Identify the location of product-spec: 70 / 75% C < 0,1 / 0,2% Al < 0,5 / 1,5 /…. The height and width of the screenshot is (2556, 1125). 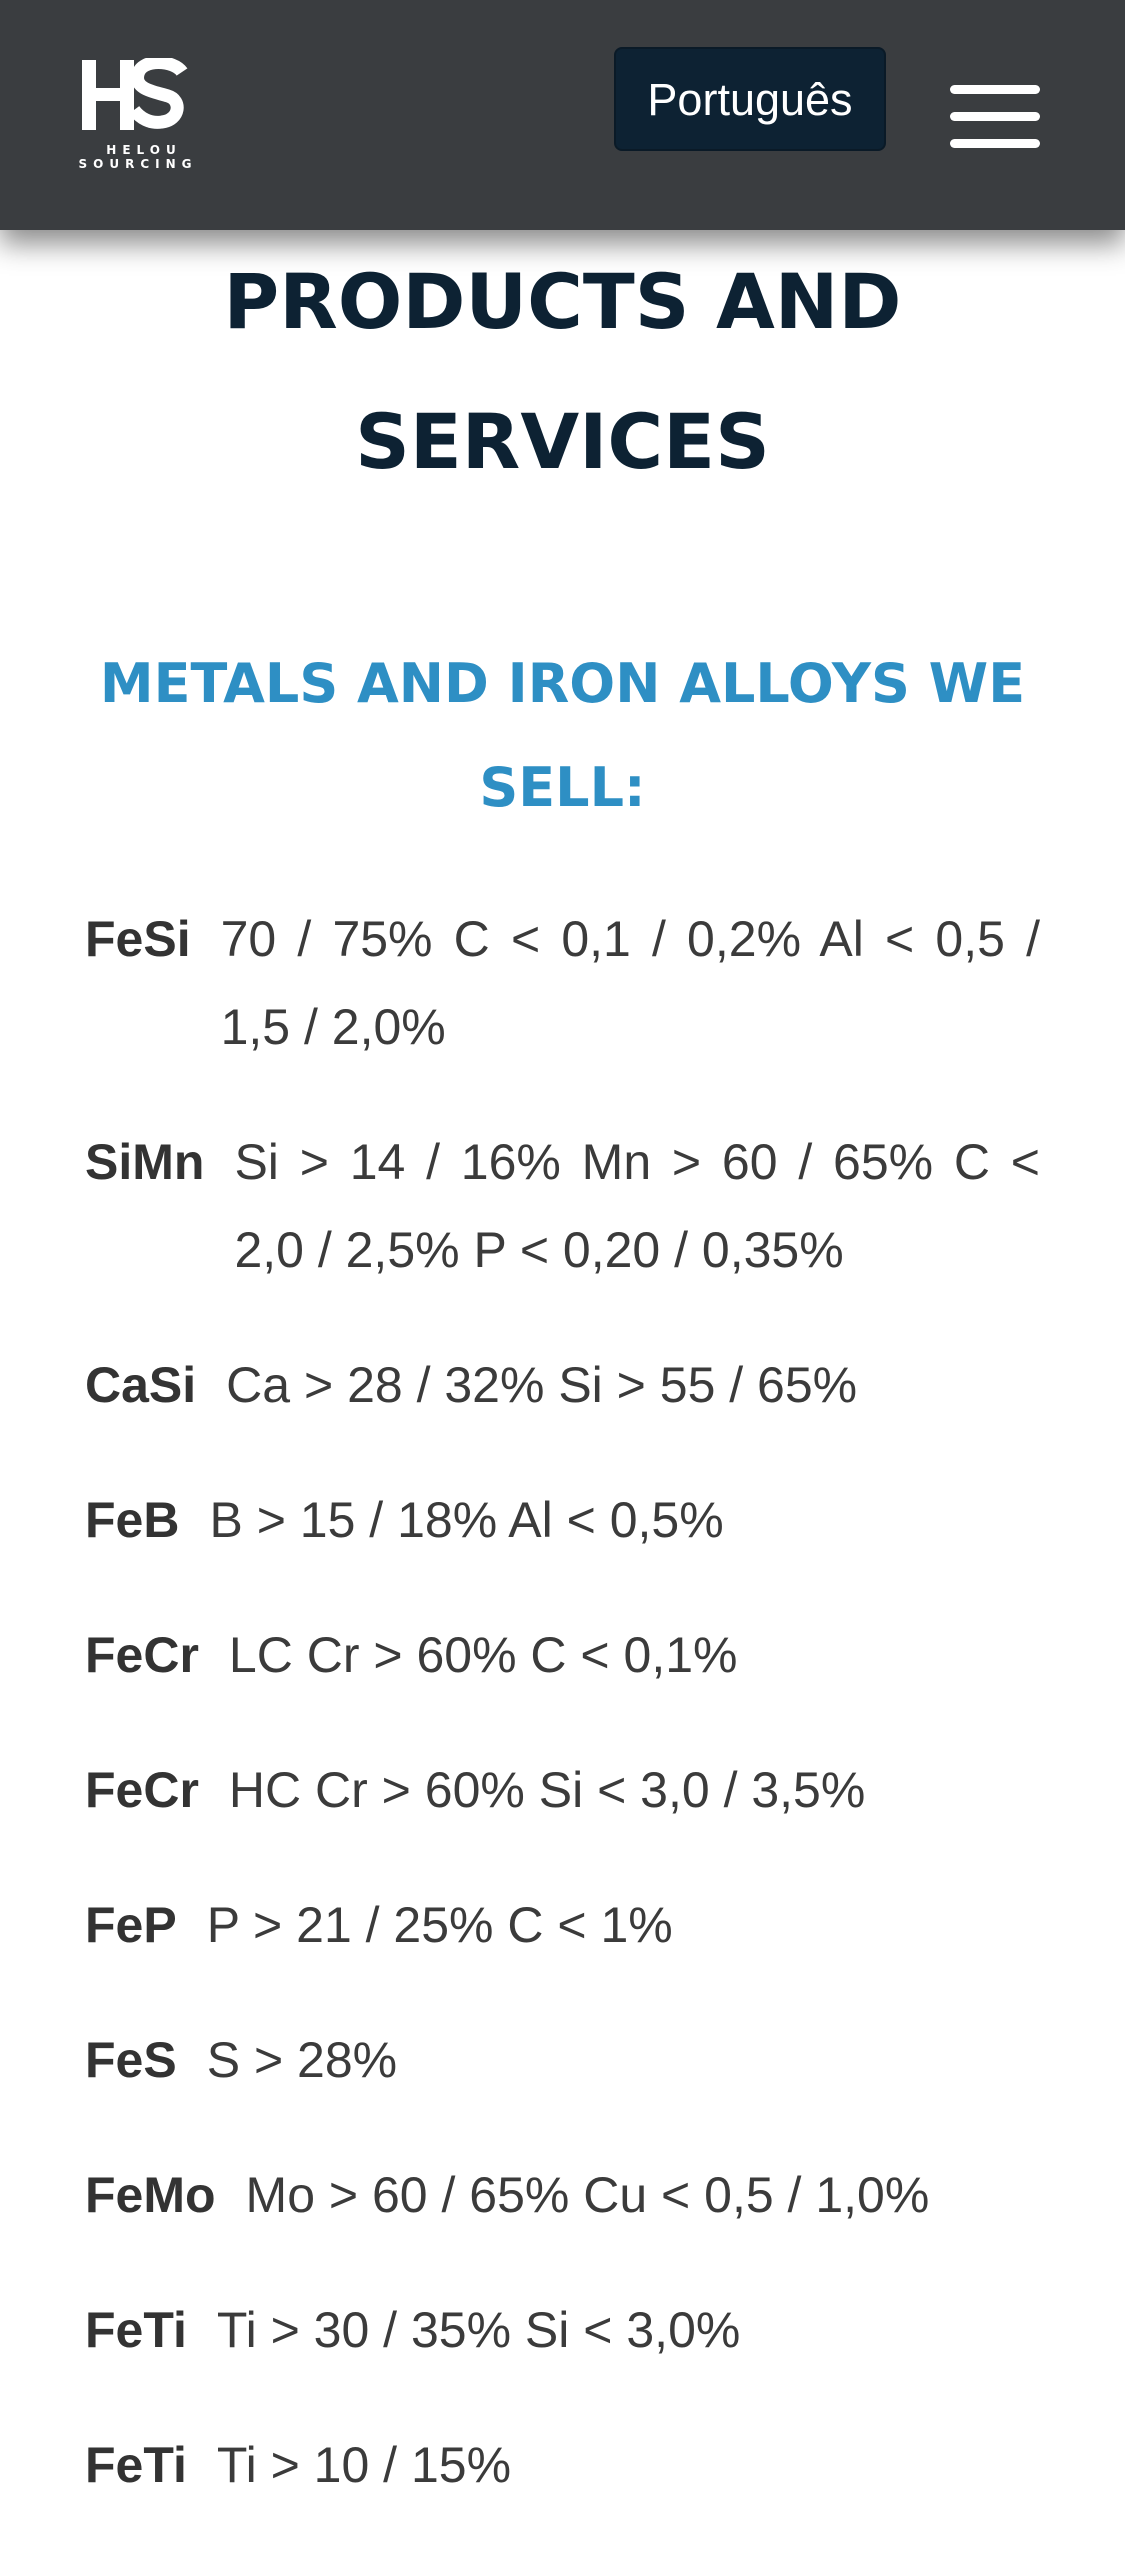
(630, 983).